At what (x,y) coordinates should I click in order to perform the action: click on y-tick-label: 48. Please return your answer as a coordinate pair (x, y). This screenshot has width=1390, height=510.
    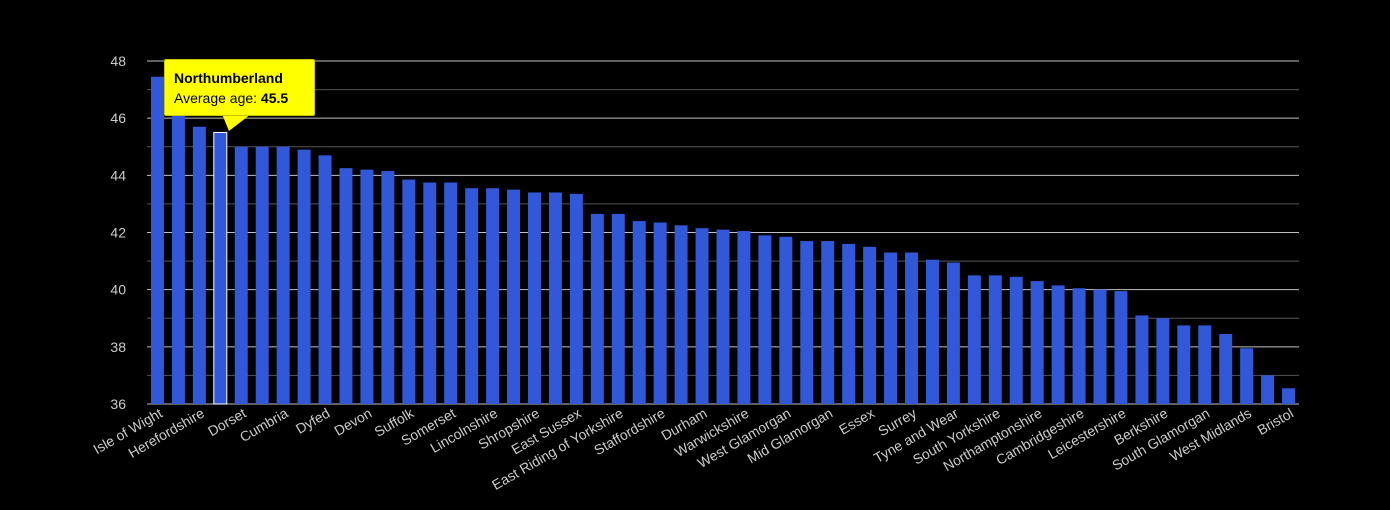
    Looking at the image, I should click on (118, 61).